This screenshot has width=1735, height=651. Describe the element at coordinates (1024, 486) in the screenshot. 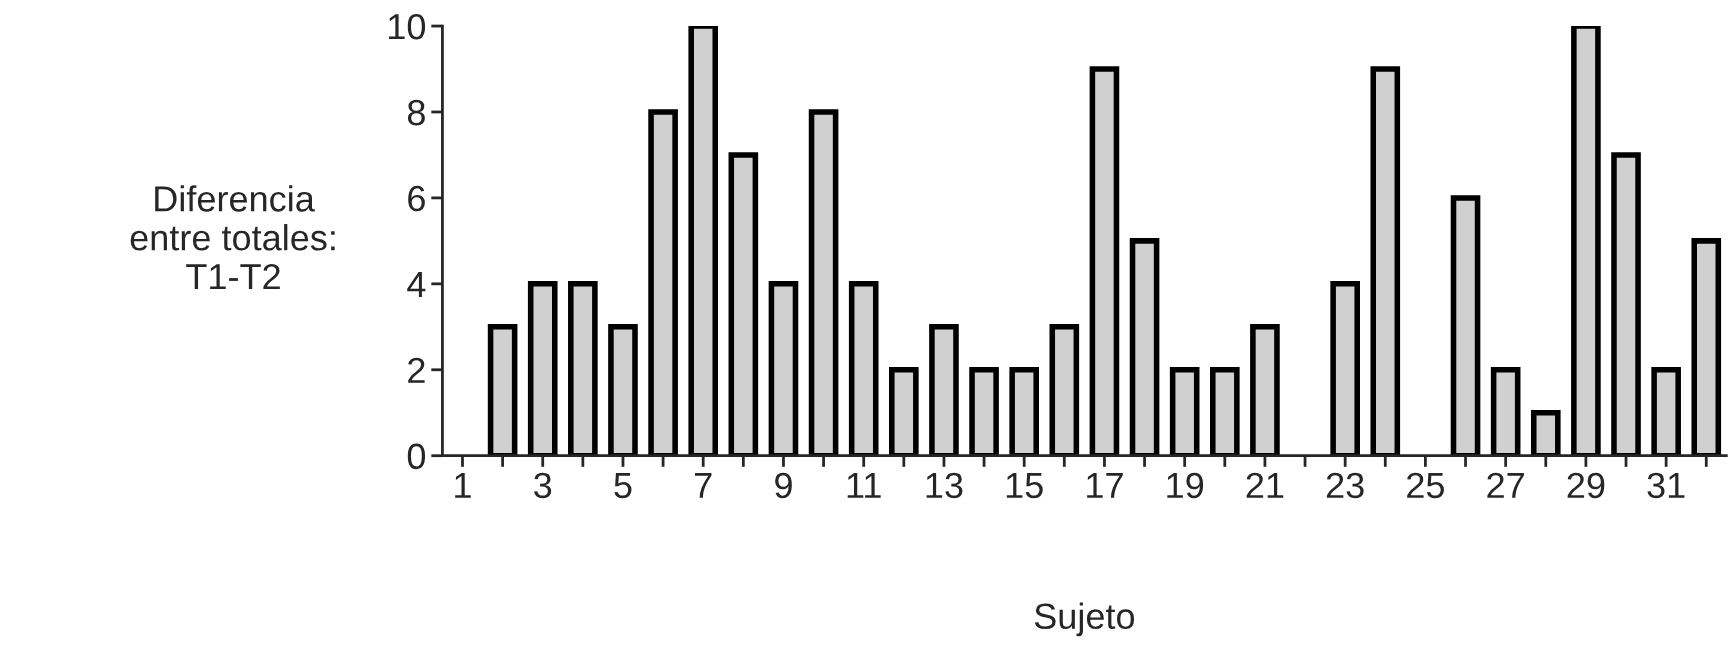

I see `x-tick-label: 15` at that location.